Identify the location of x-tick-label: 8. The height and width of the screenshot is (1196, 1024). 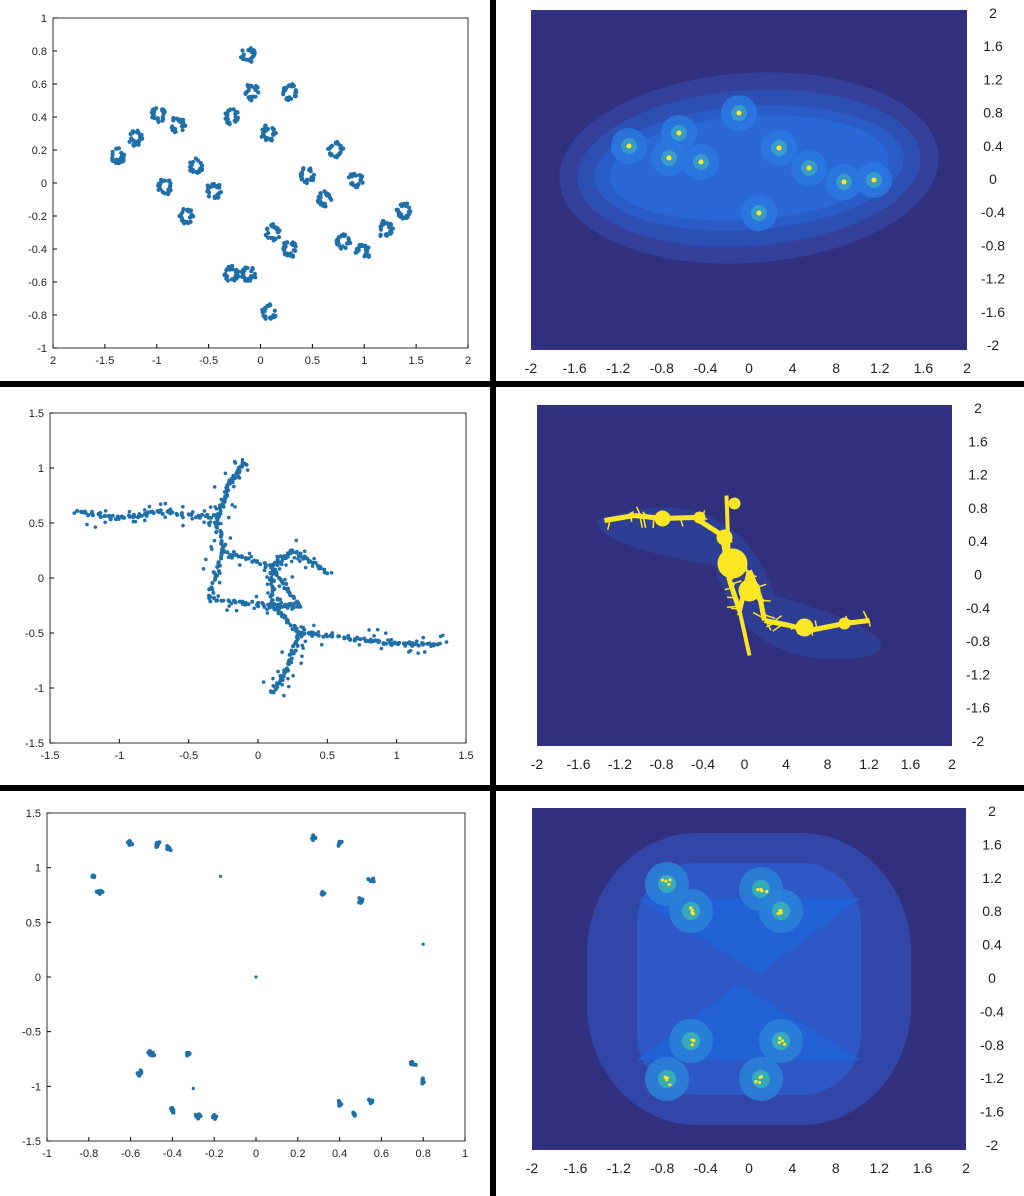
(836, 1168).